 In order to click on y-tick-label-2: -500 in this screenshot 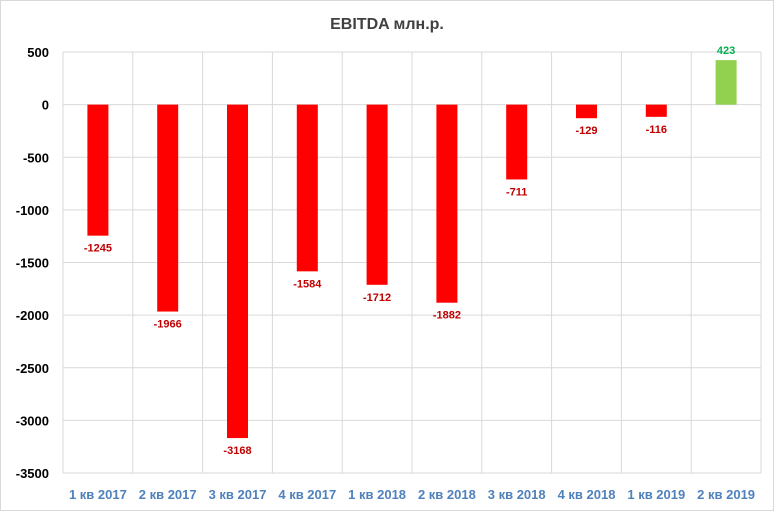, I will do `click(36, 157)`.